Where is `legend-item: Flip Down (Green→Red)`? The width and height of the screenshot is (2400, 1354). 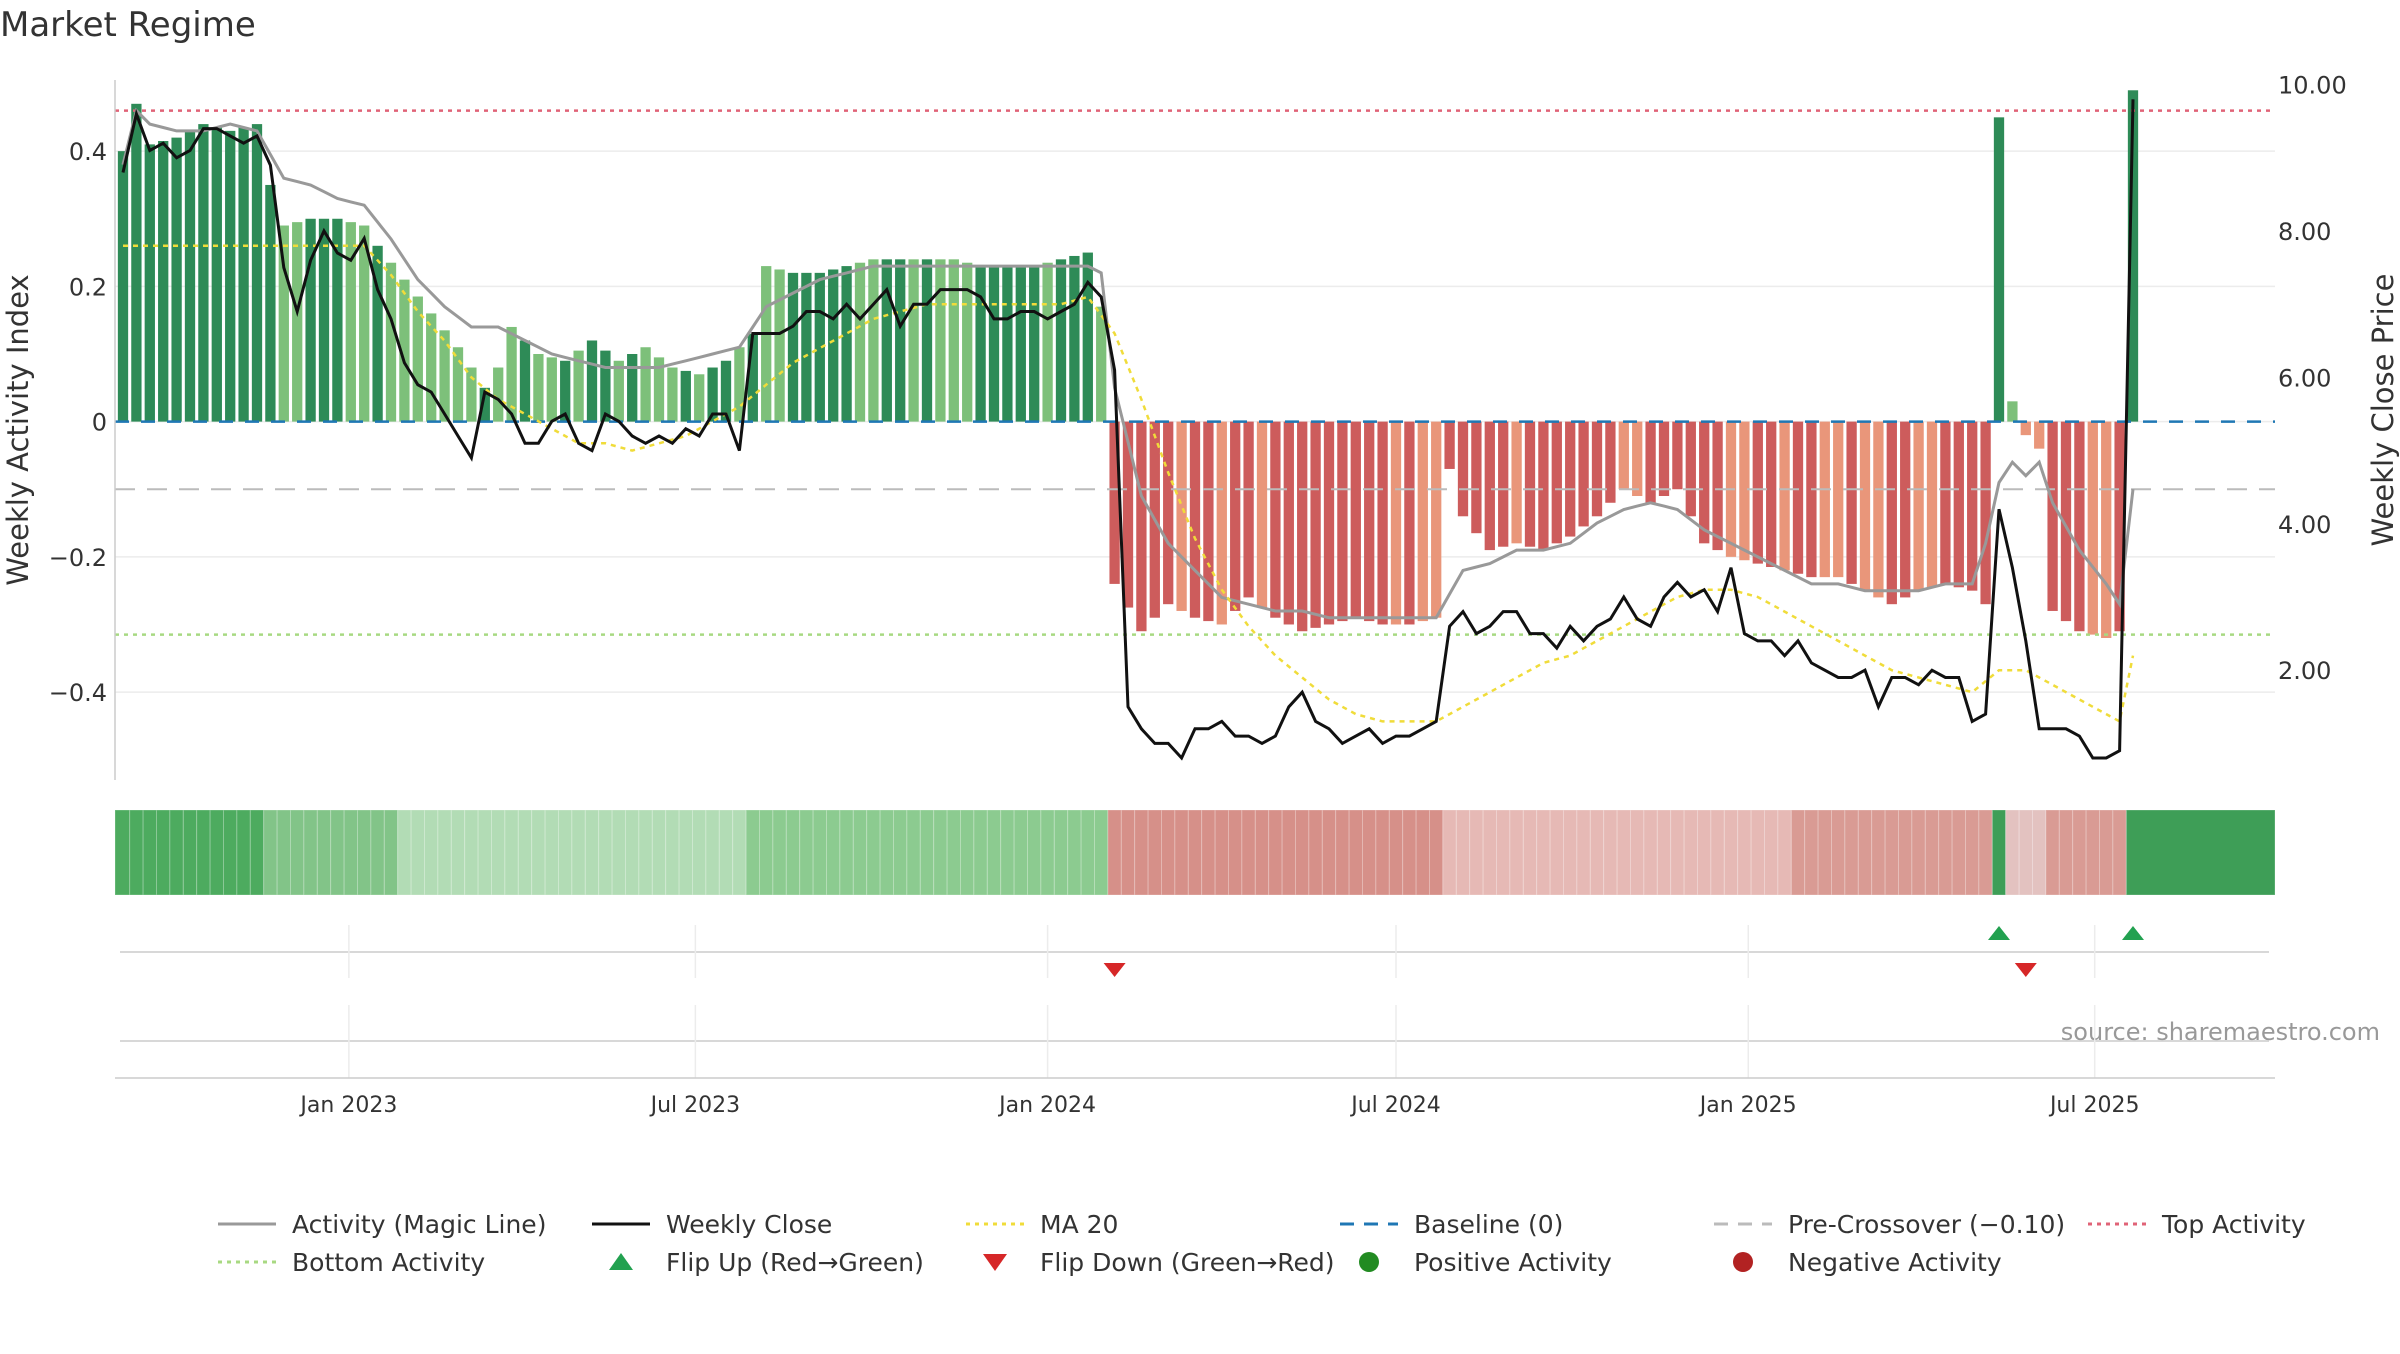
legend-item: Flip Down (Green→Red) is located at coordinates (1159, 1262).